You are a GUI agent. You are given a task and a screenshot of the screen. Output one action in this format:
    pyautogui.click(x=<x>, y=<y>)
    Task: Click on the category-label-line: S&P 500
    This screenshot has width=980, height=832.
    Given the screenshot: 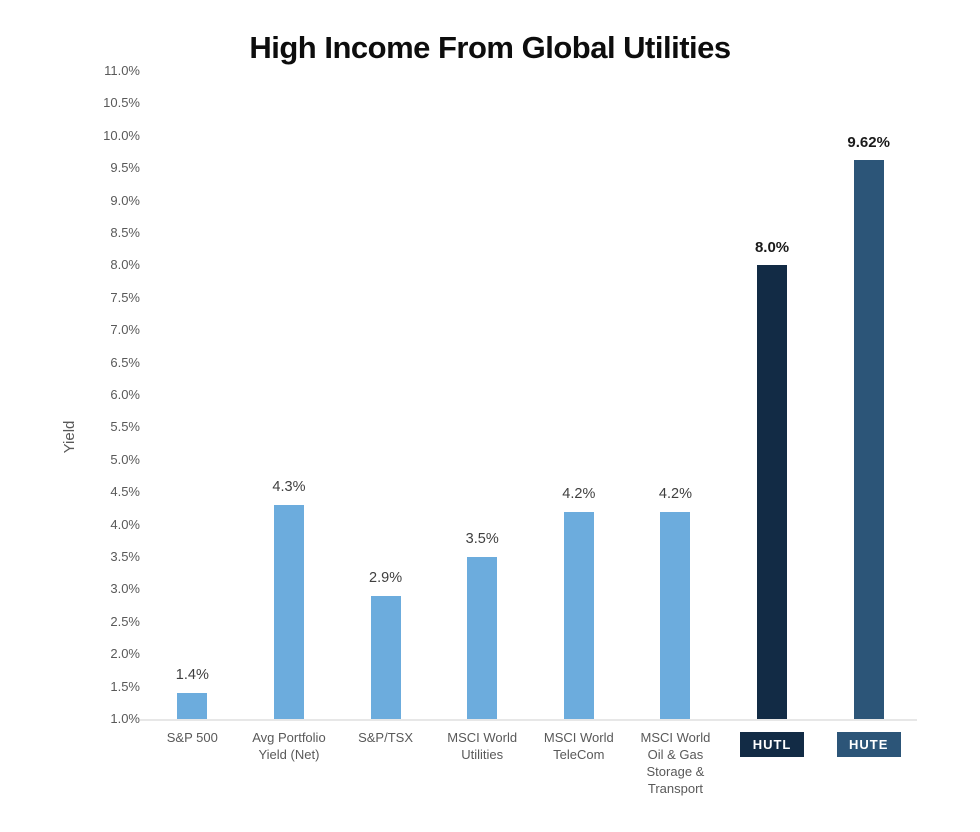 What is the action you would take?
    pyautogui.click(x=192, y=737)
    